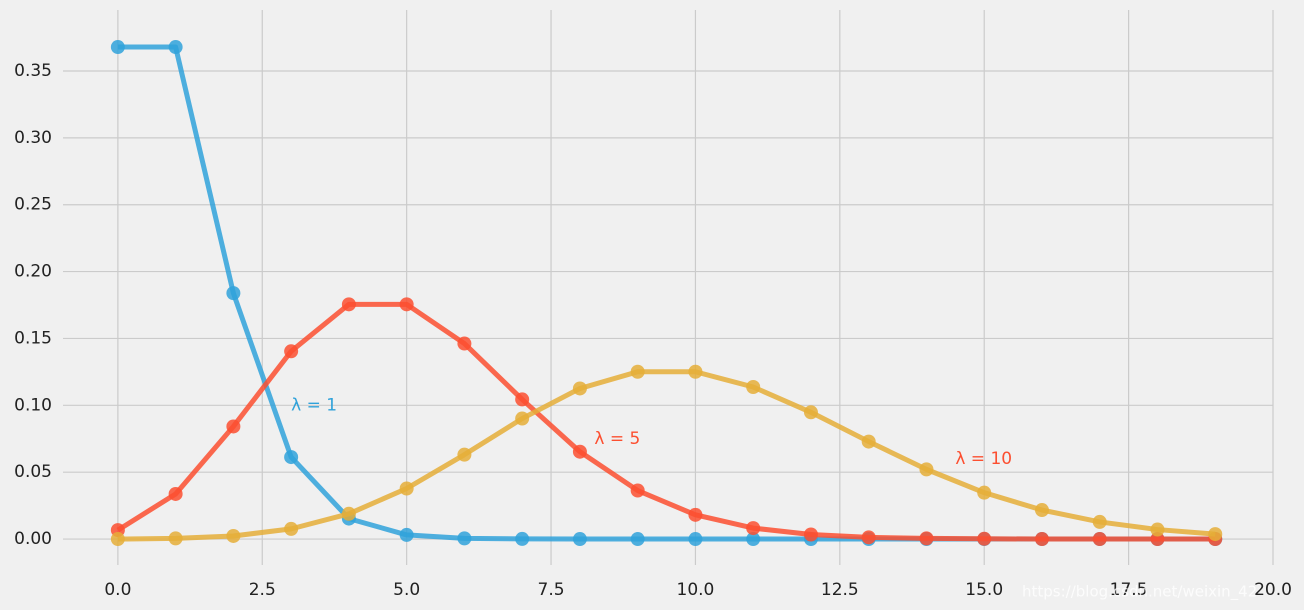  What do you see at coordinates (33, 338) in the screenshot?
I see `y-tick-label: 0.15` at bounding box center [33, 338].